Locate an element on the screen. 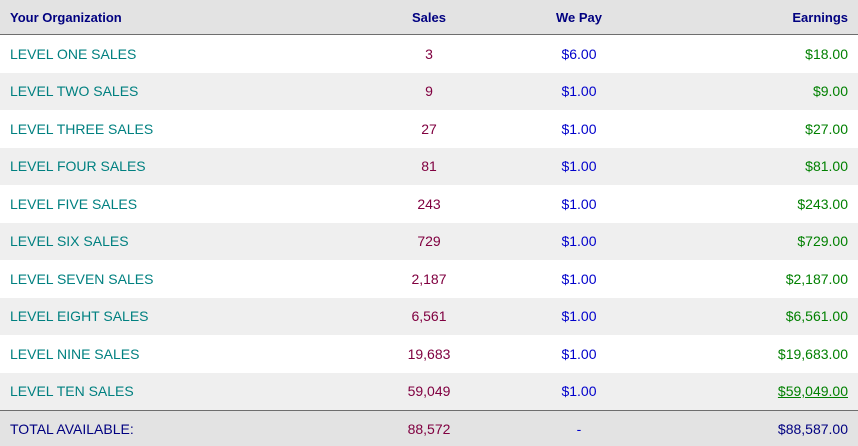 The image size is (858, 446). total-sales-value: 88,572 is located at coordinates (429, 428).